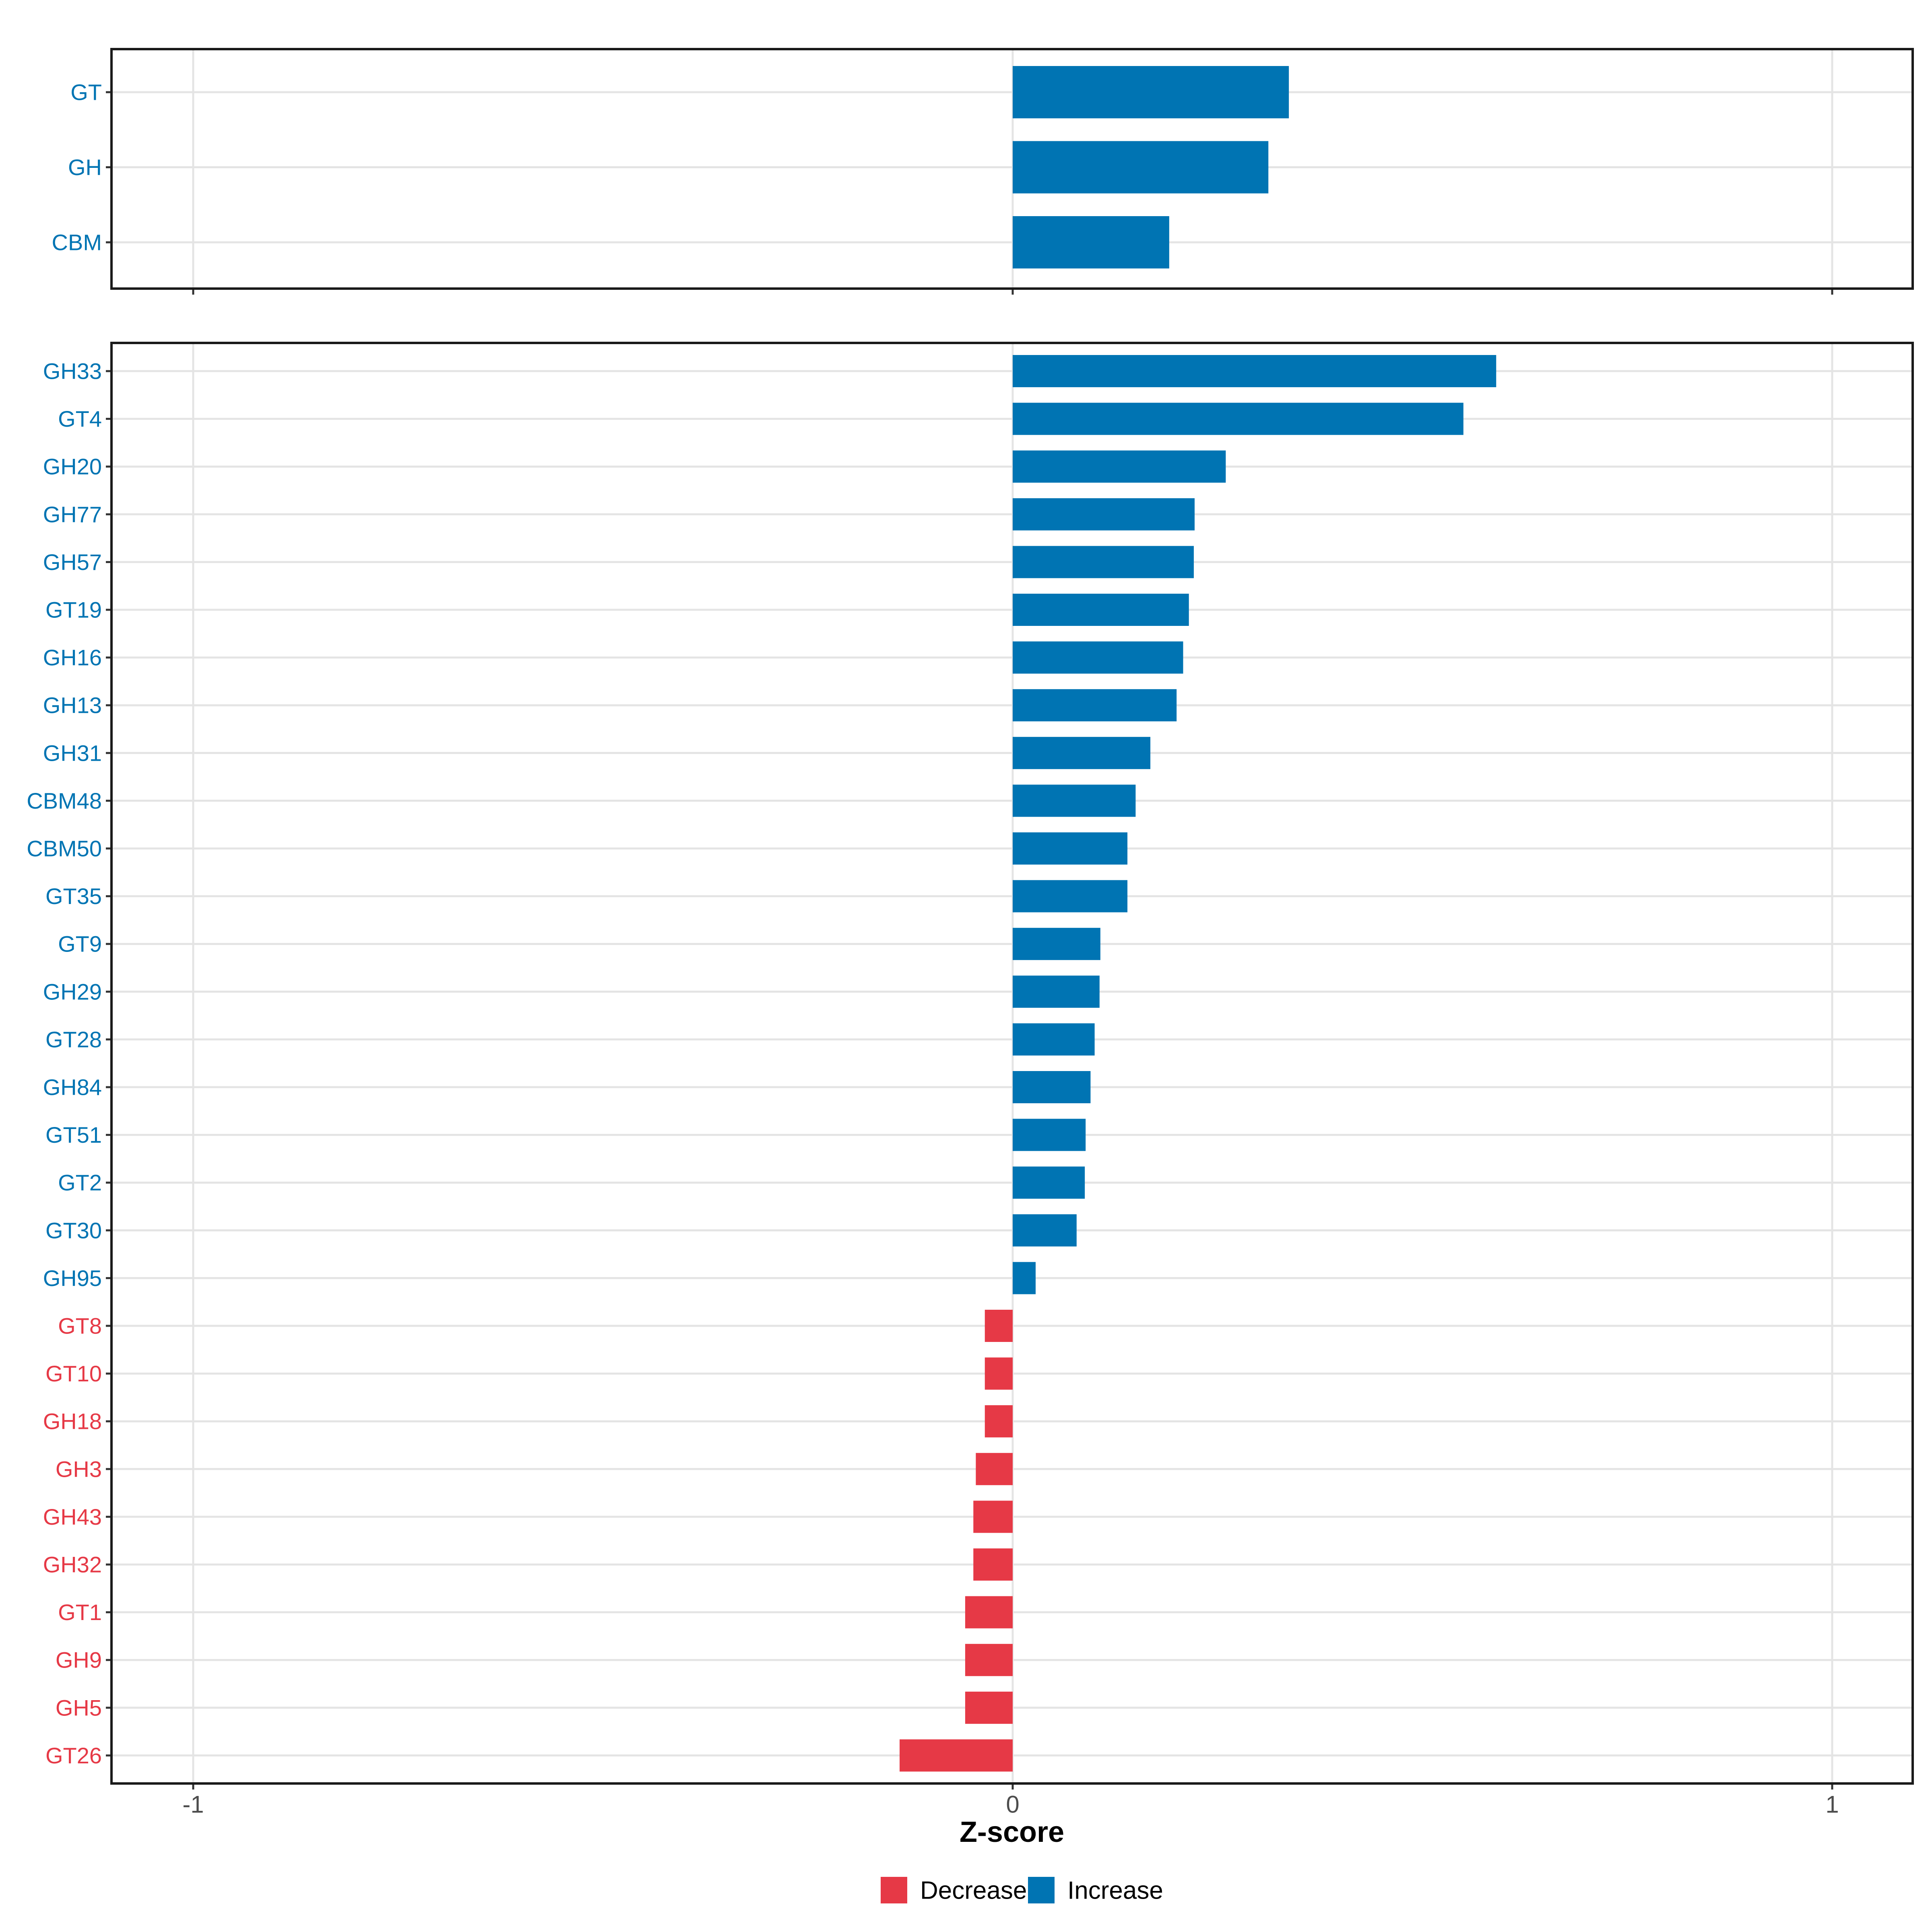  What do you see at coordinates (999, 1421) in the screenshot?
I see `bar-GH18` at bounding box center [999, 1421].